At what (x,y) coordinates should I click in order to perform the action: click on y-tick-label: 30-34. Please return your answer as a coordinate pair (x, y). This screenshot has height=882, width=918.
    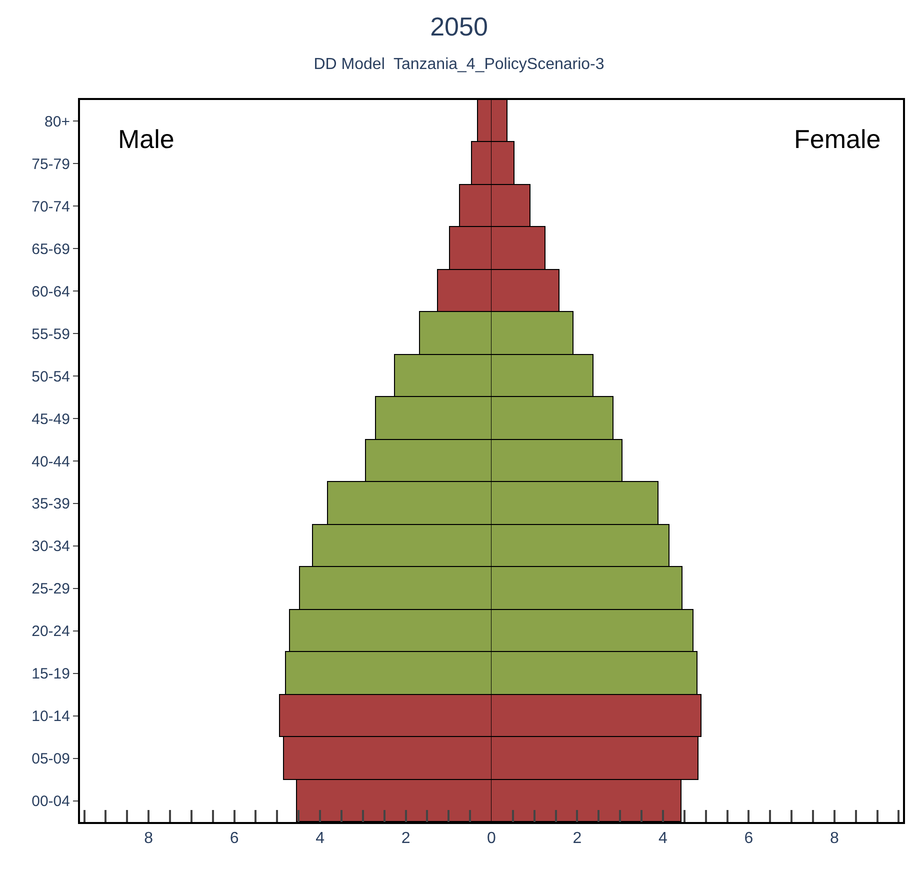
    Looking at the image, I should click on (51, 547).